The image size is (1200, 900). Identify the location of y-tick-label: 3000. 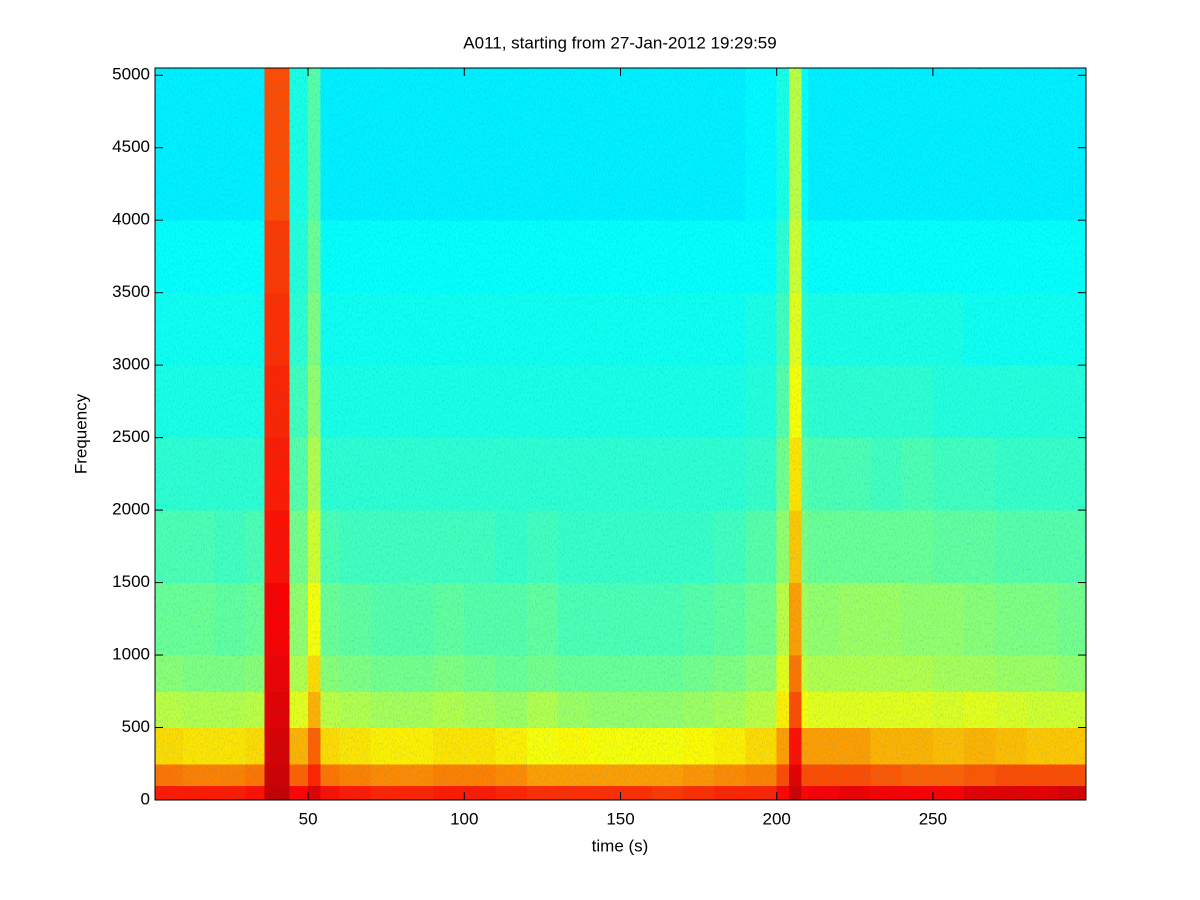
(131, 364).